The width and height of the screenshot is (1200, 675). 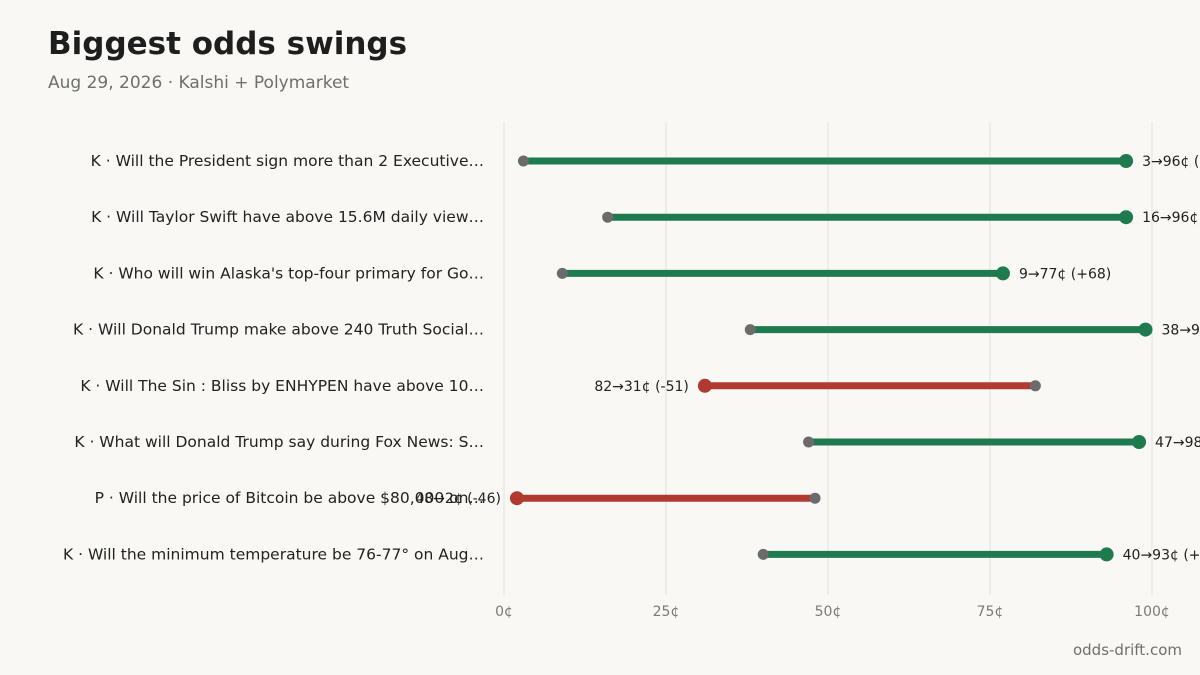 What do you see at coordinates (990, 612) in the screenshot?
I see `x-tick-label: 75¢` at bounding box center [990, 612].